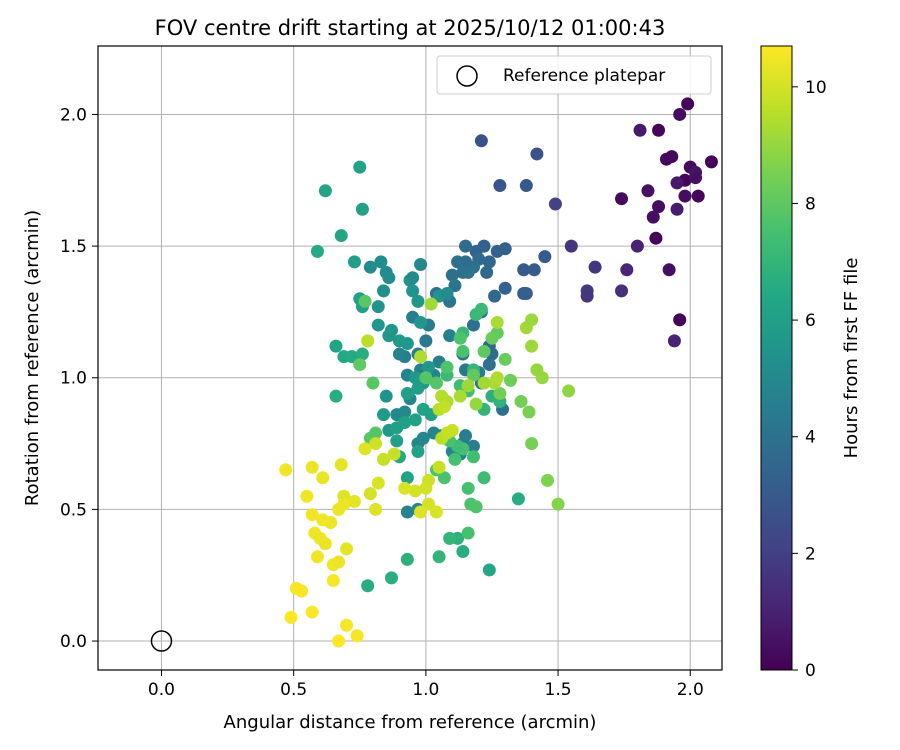 This screenshot has width=900, height=750. I want to click on legend: Reference platepar, so click(574, 75).